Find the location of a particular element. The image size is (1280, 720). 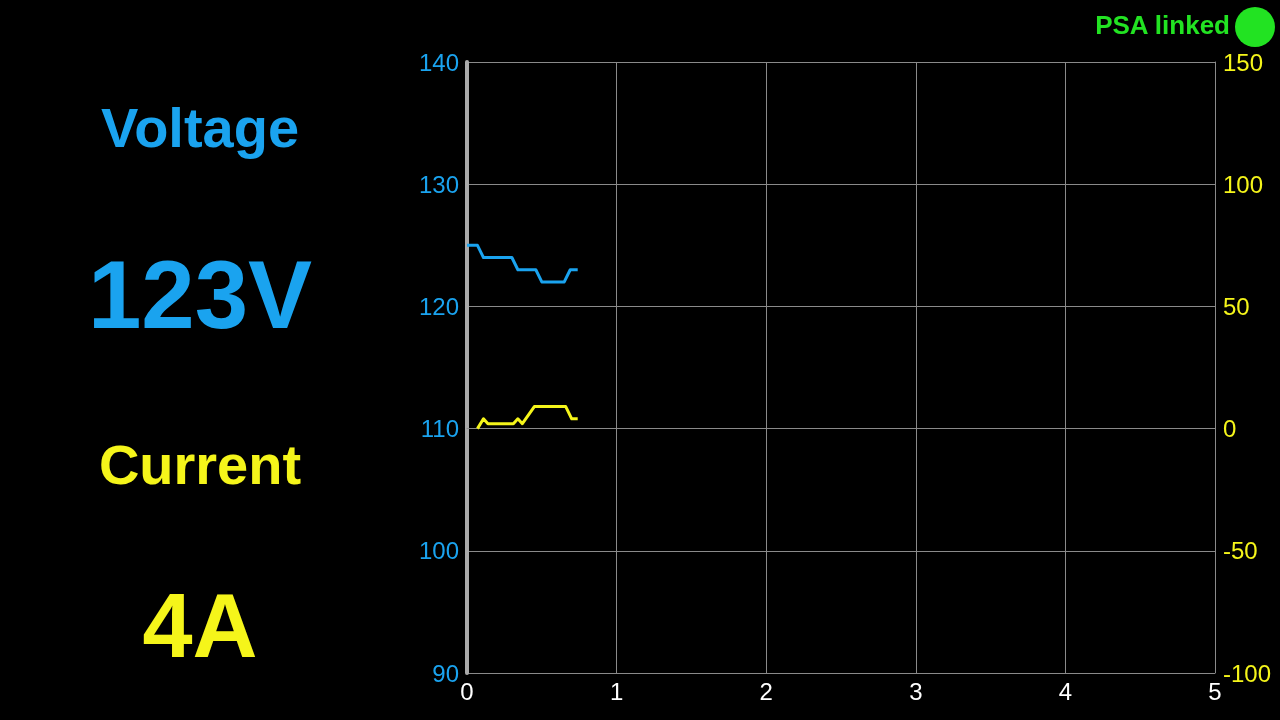

y-tick-label: 100 is located at coordinates (438, 551).